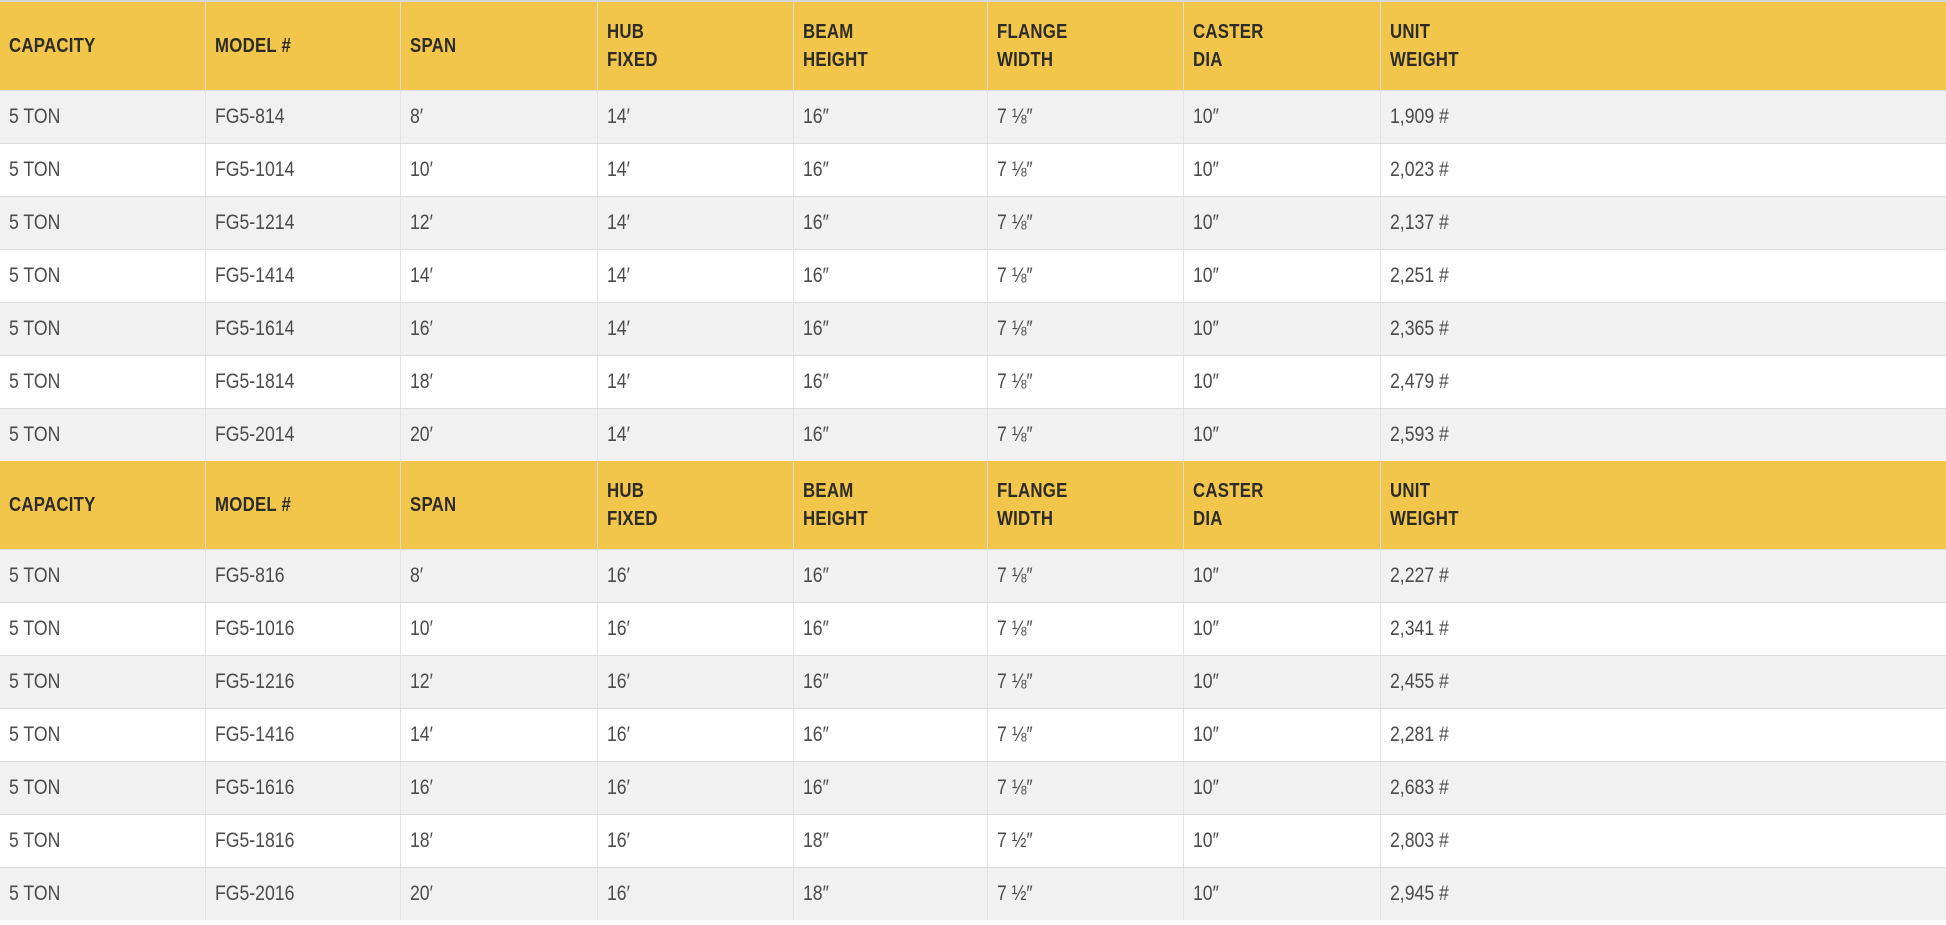  Describe the element at coordinates (498, 170) in the screenshot. I see `cell-span: 10′` at that location.